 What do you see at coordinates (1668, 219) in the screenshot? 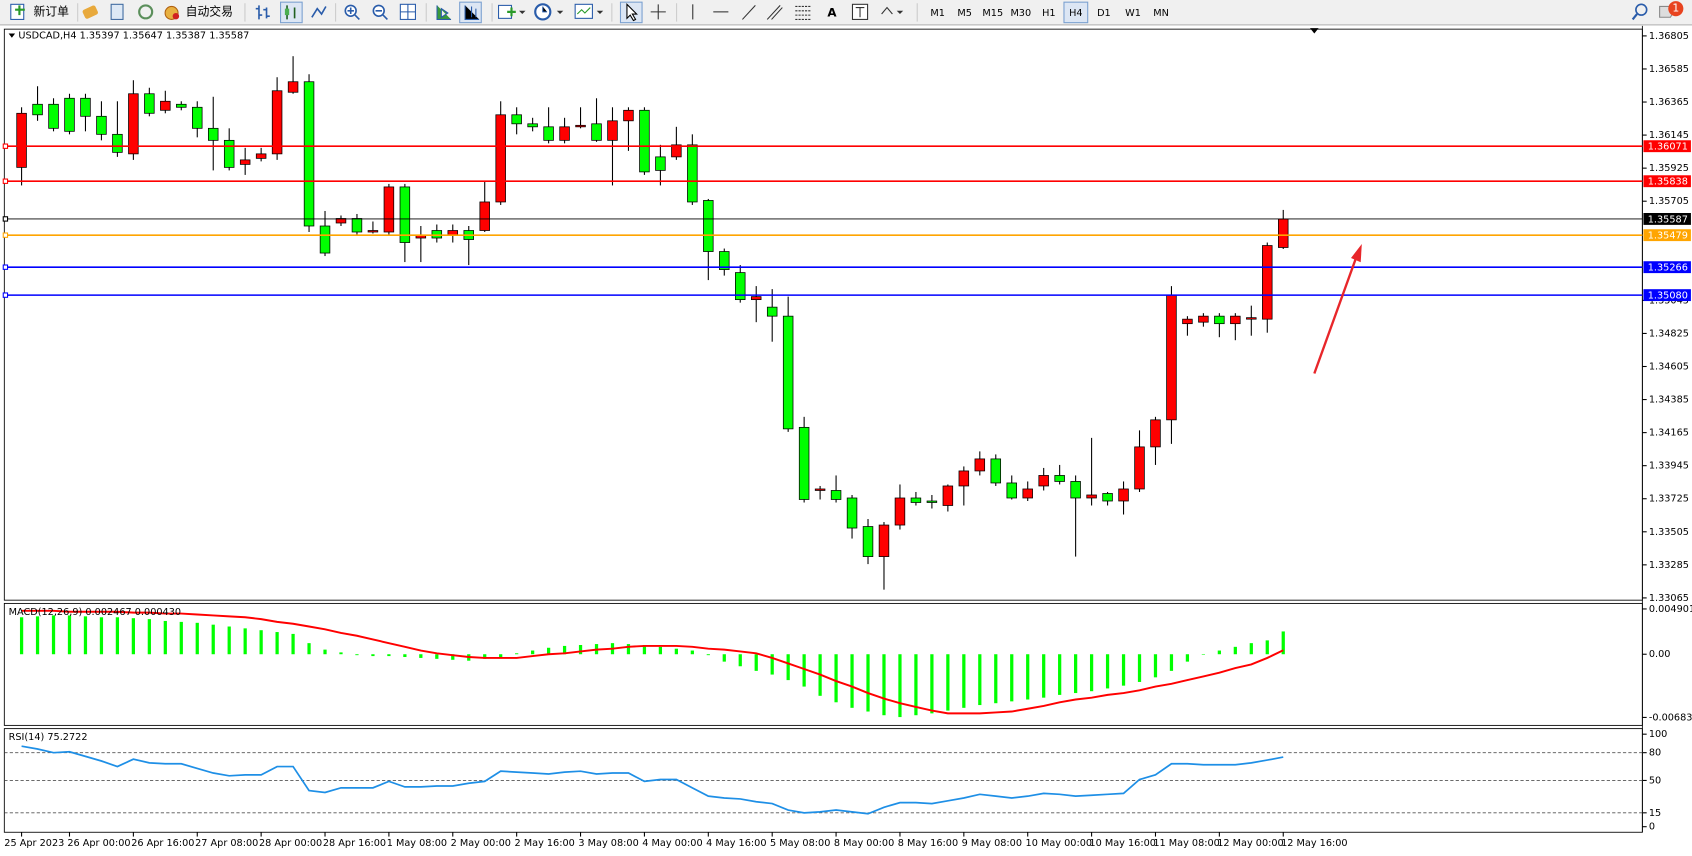
I see `price-label: 1.35587` at bounding box center [1668, 219].